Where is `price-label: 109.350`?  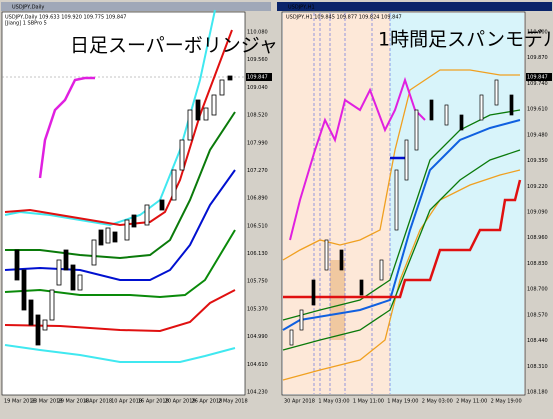
price-label: 109.350 is located at coordinates (537, 161).